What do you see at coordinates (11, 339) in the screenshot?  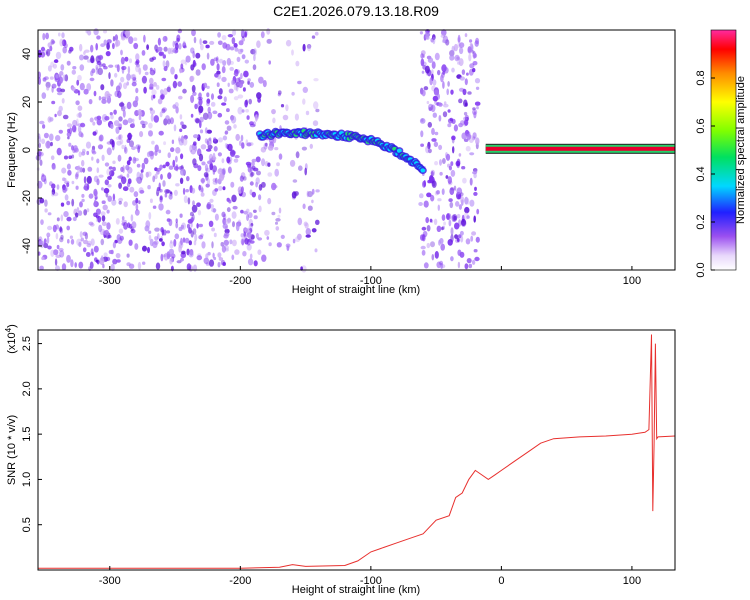 I see `snr-y-multiplier: (x104)` at bounding box center [11, 339].